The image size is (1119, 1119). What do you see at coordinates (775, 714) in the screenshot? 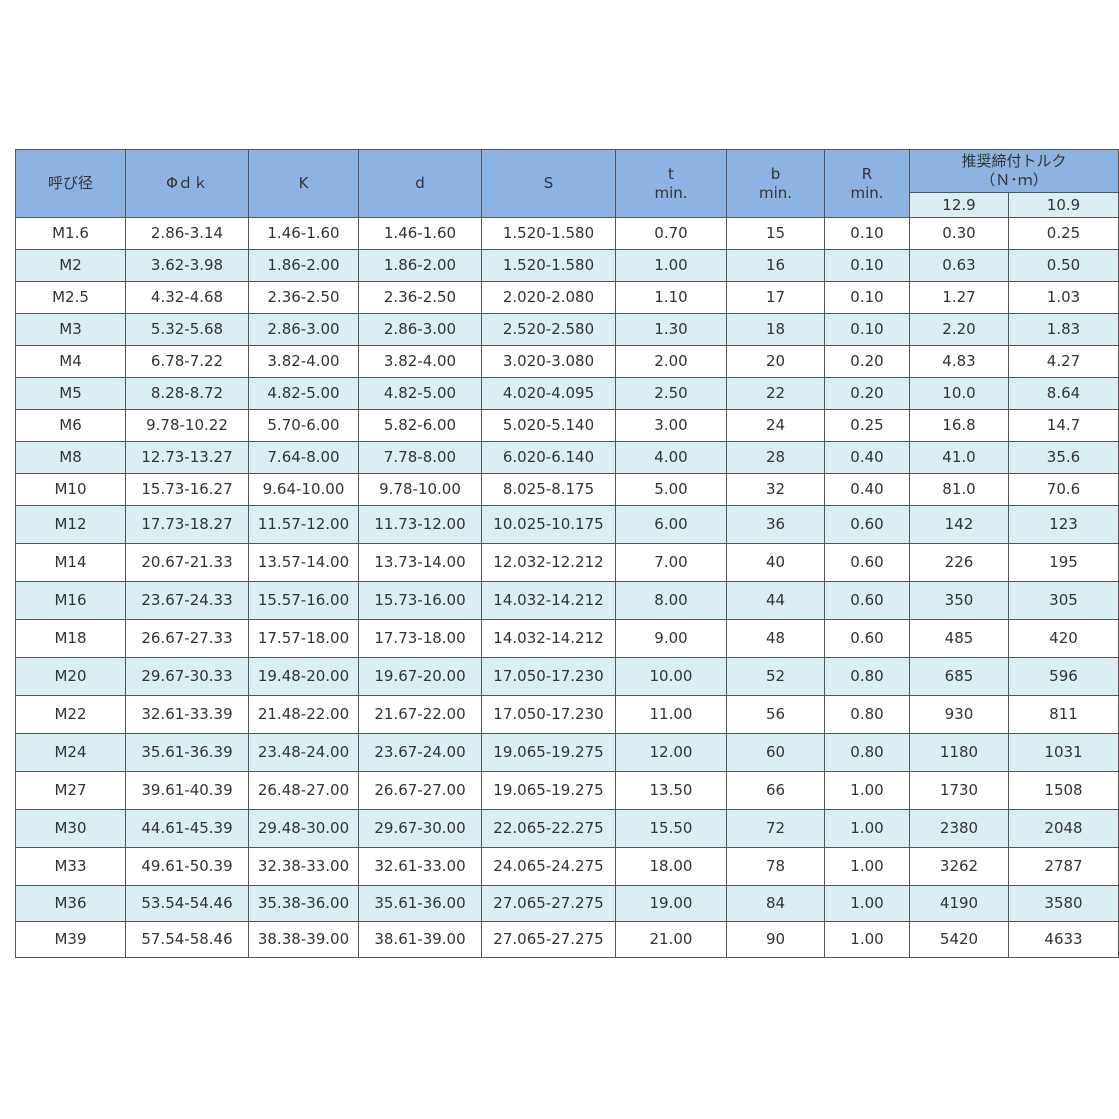
I see `table-cell: 56` at bounding box center [775, 714].